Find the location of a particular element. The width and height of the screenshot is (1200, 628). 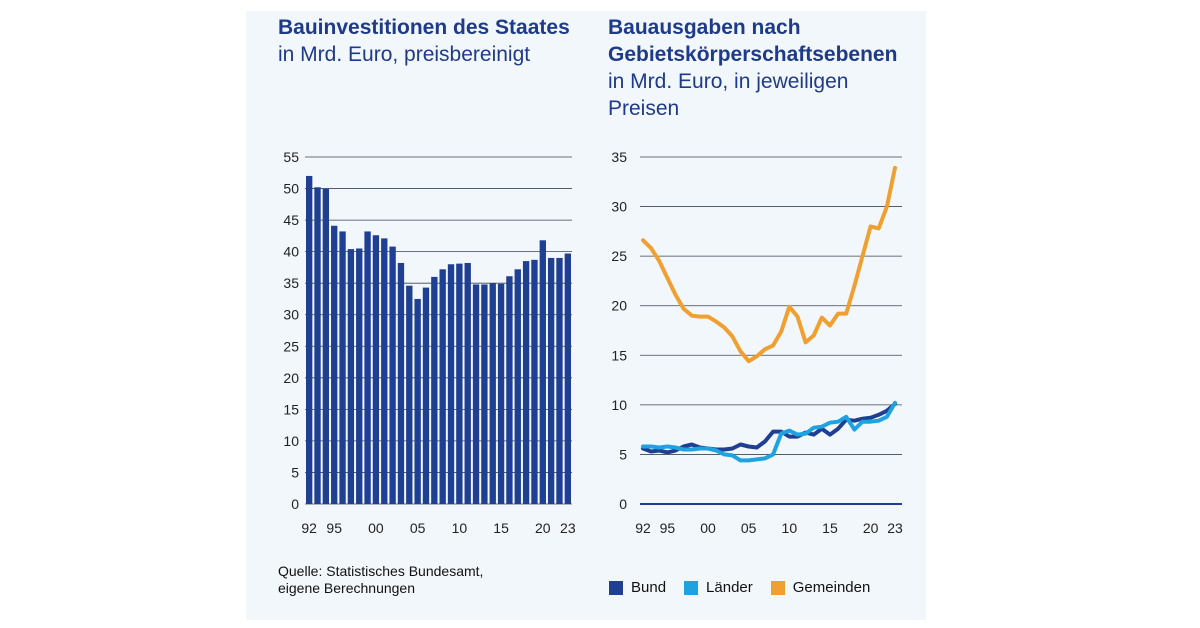

legend: Bund Länder Gemeinden is located at coordinates (748, 587).